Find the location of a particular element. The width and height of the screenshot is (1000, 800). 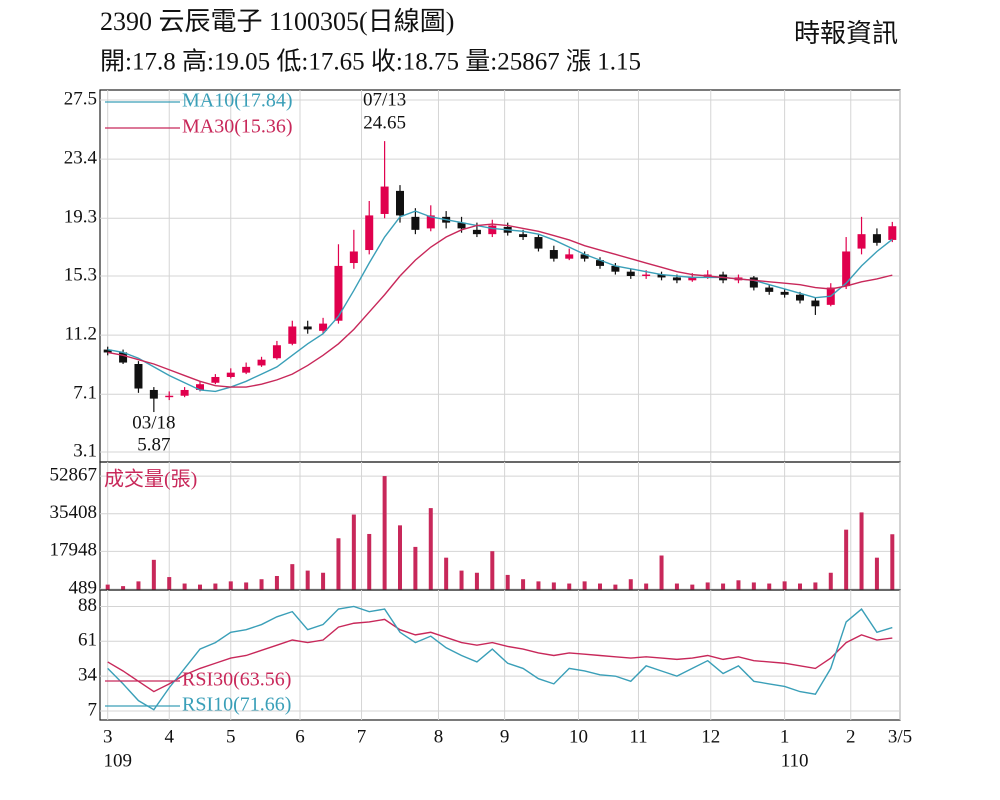

year-label: 109 is located at coordinates (117, 760).